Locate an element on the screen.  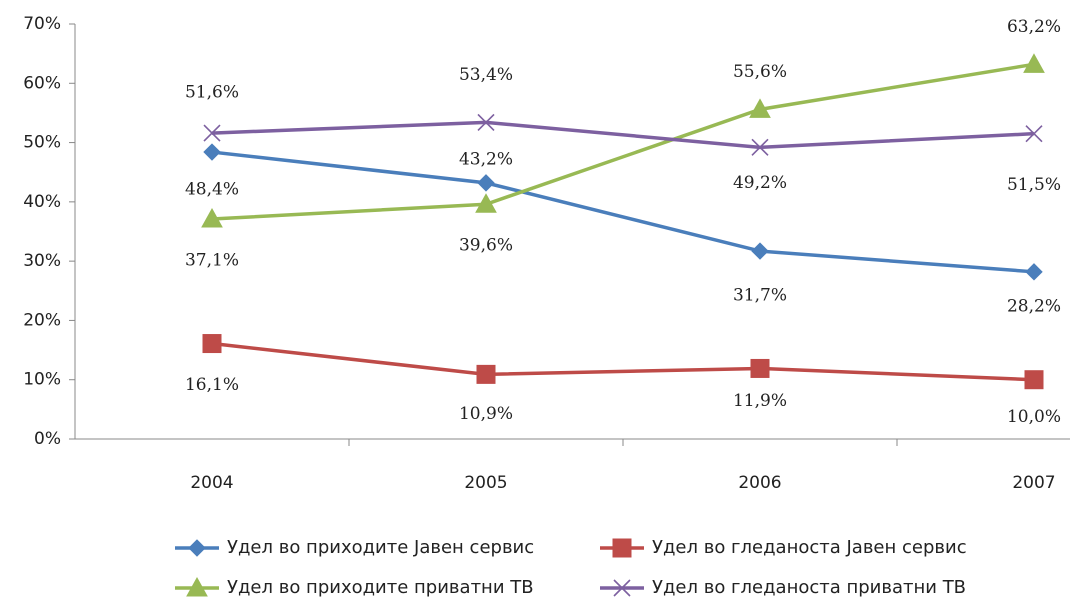
data-label: 51,5% is located at coordinates (1034, 185).